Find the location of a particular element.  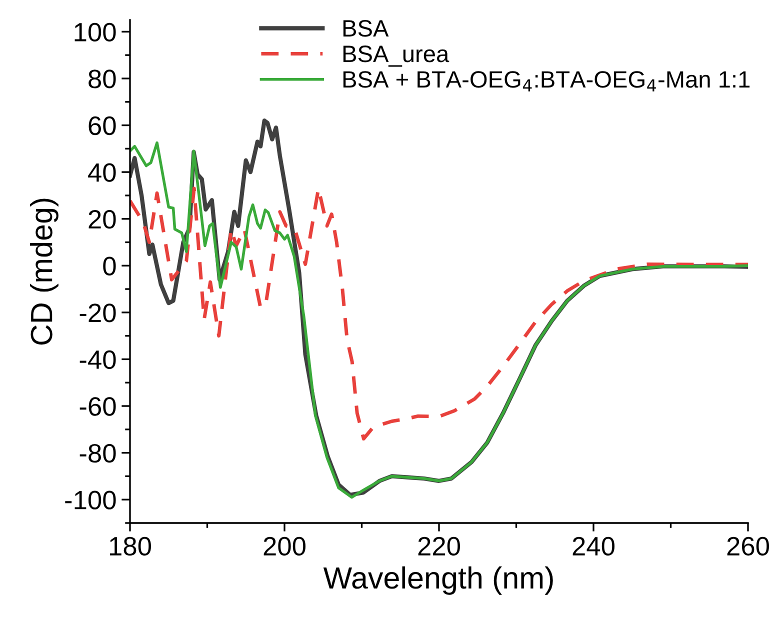

x-tick-label: 180 is located at coordinates (130, 546).